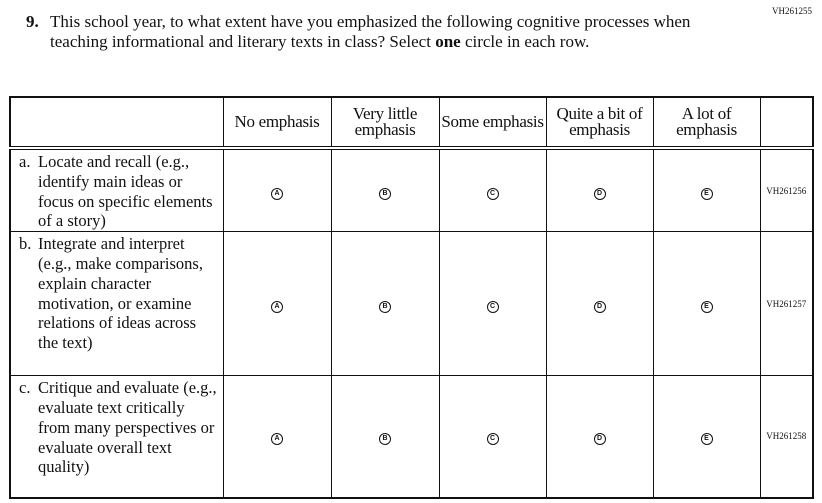  I want to click on row-letter: a., so click(25, 161).